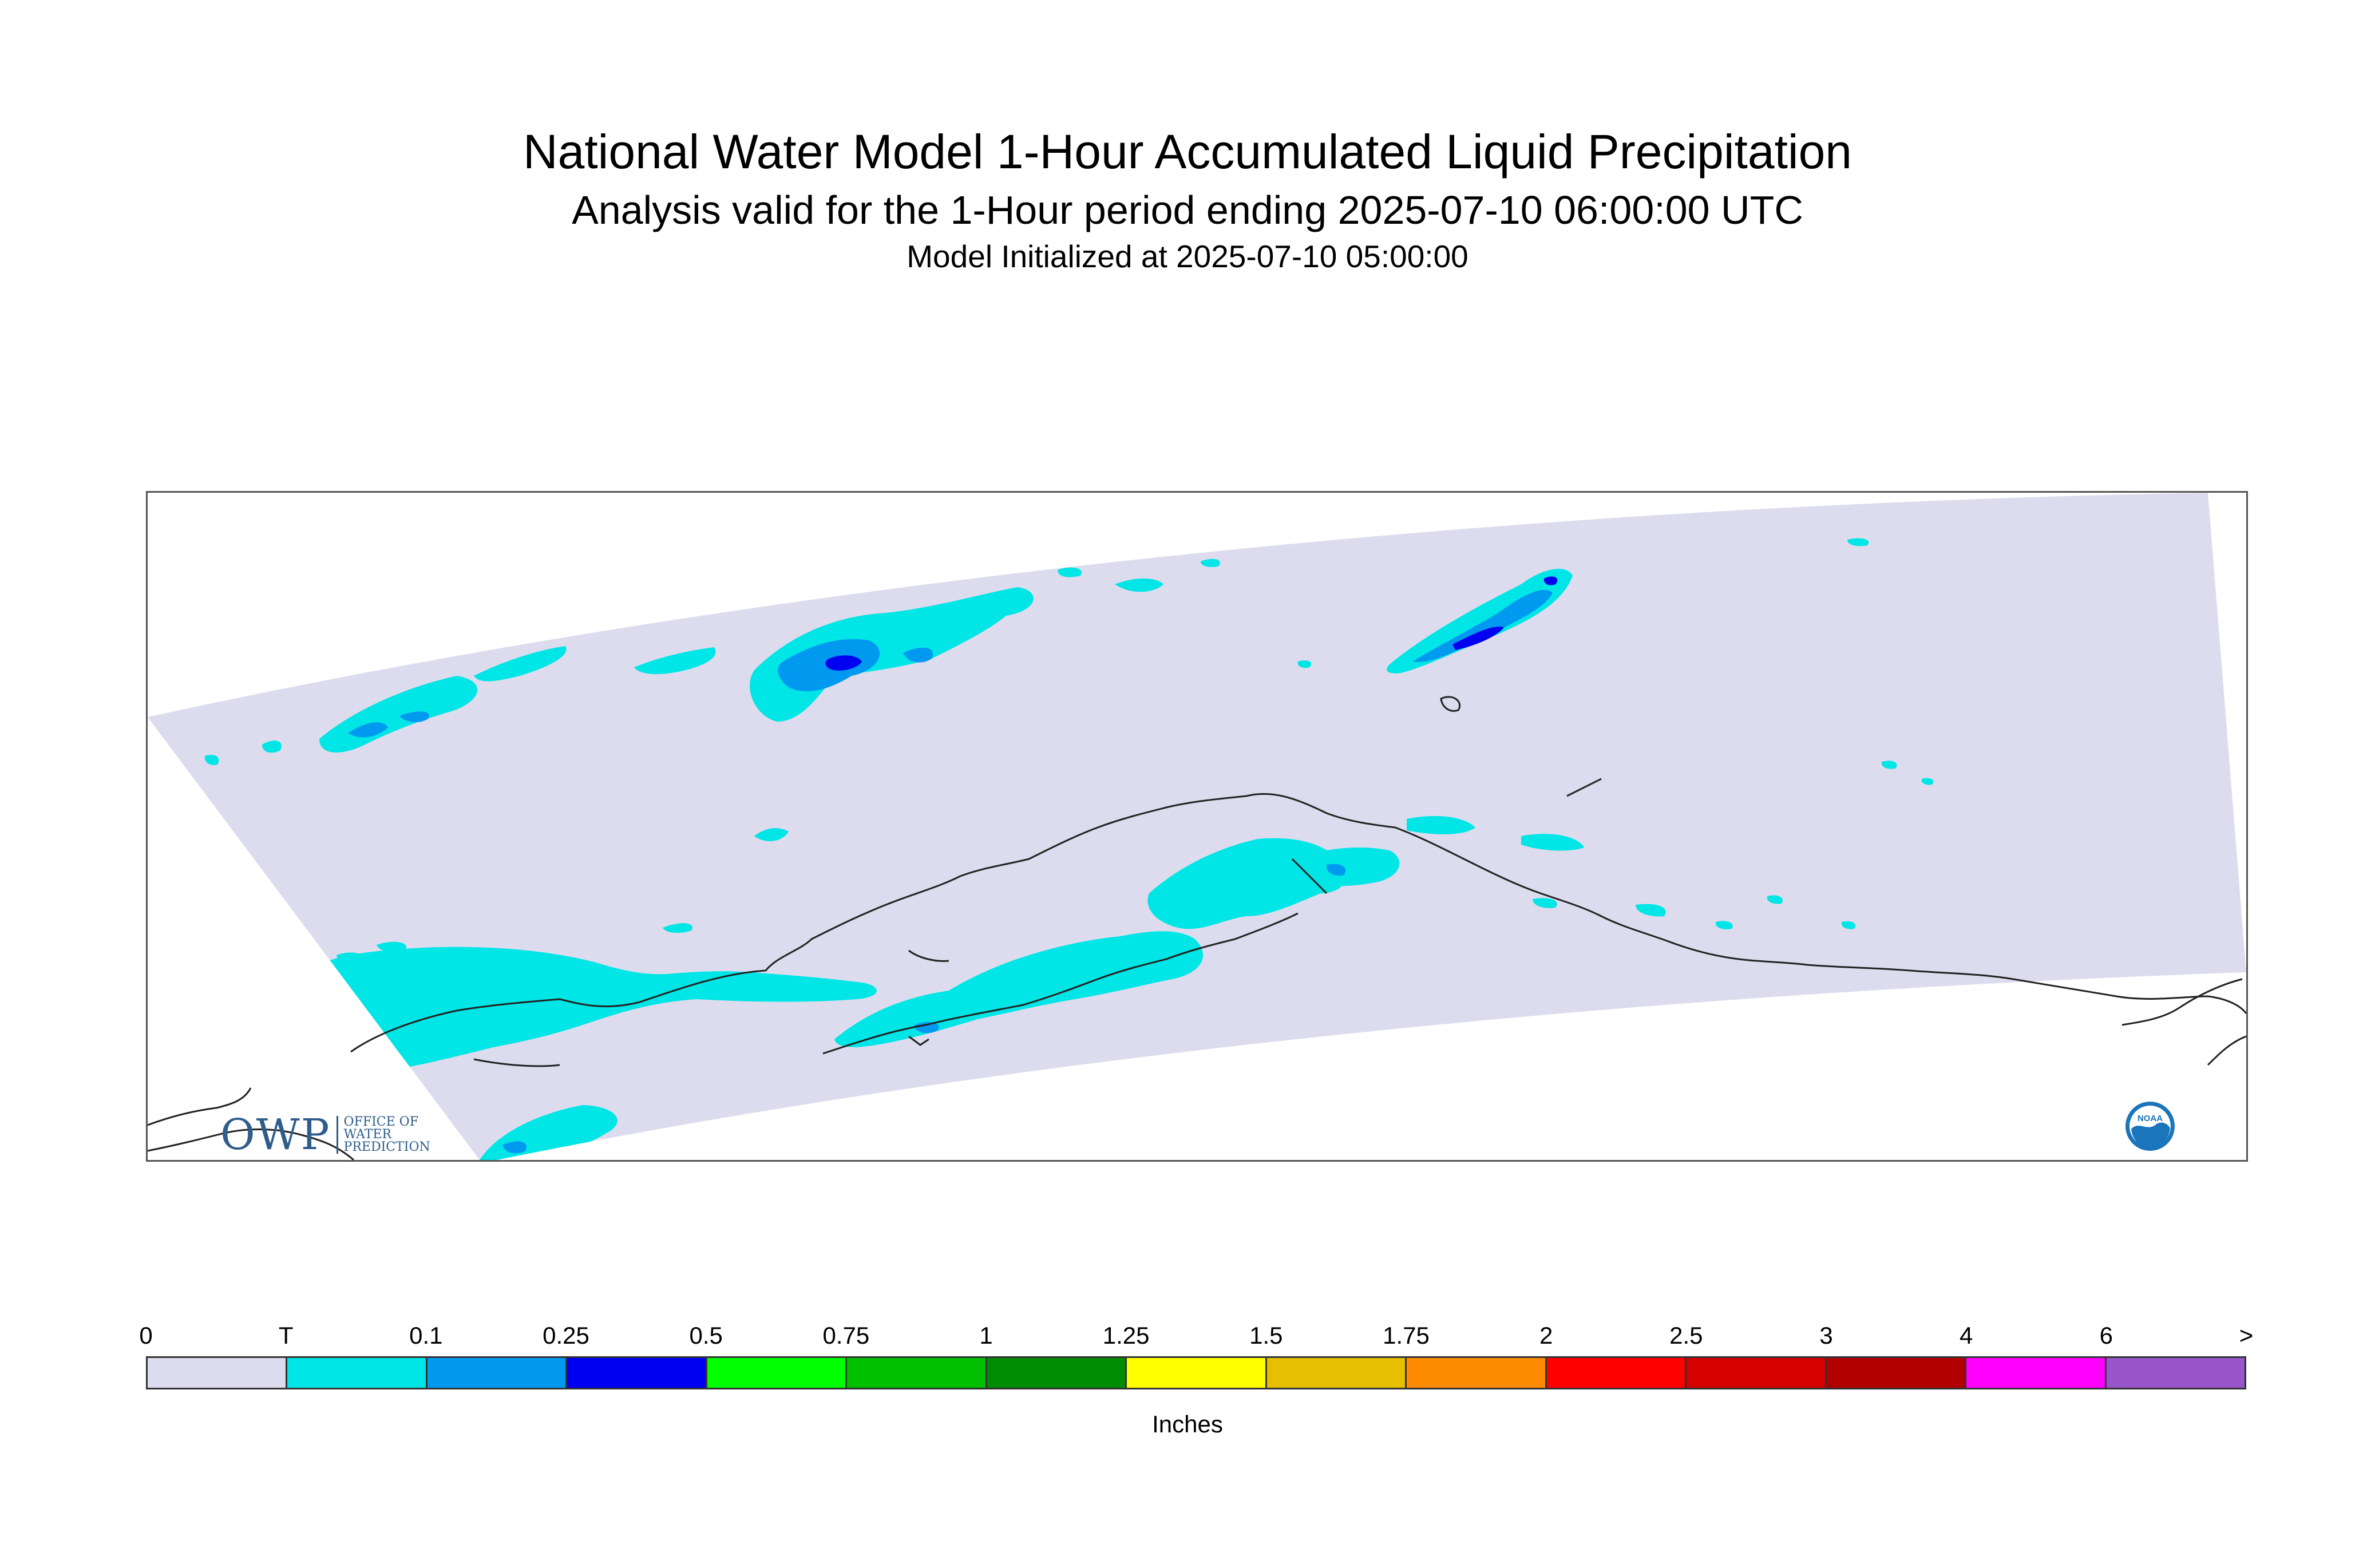 The width and height of the screenshot is (2375, 1568). I want to click on legend-ticks: 0 T 0.1 0.25 0.5 0.75 1 1.25 1.5 1.75 2 2.5 3 4 6 >, so click(1196, 1339).